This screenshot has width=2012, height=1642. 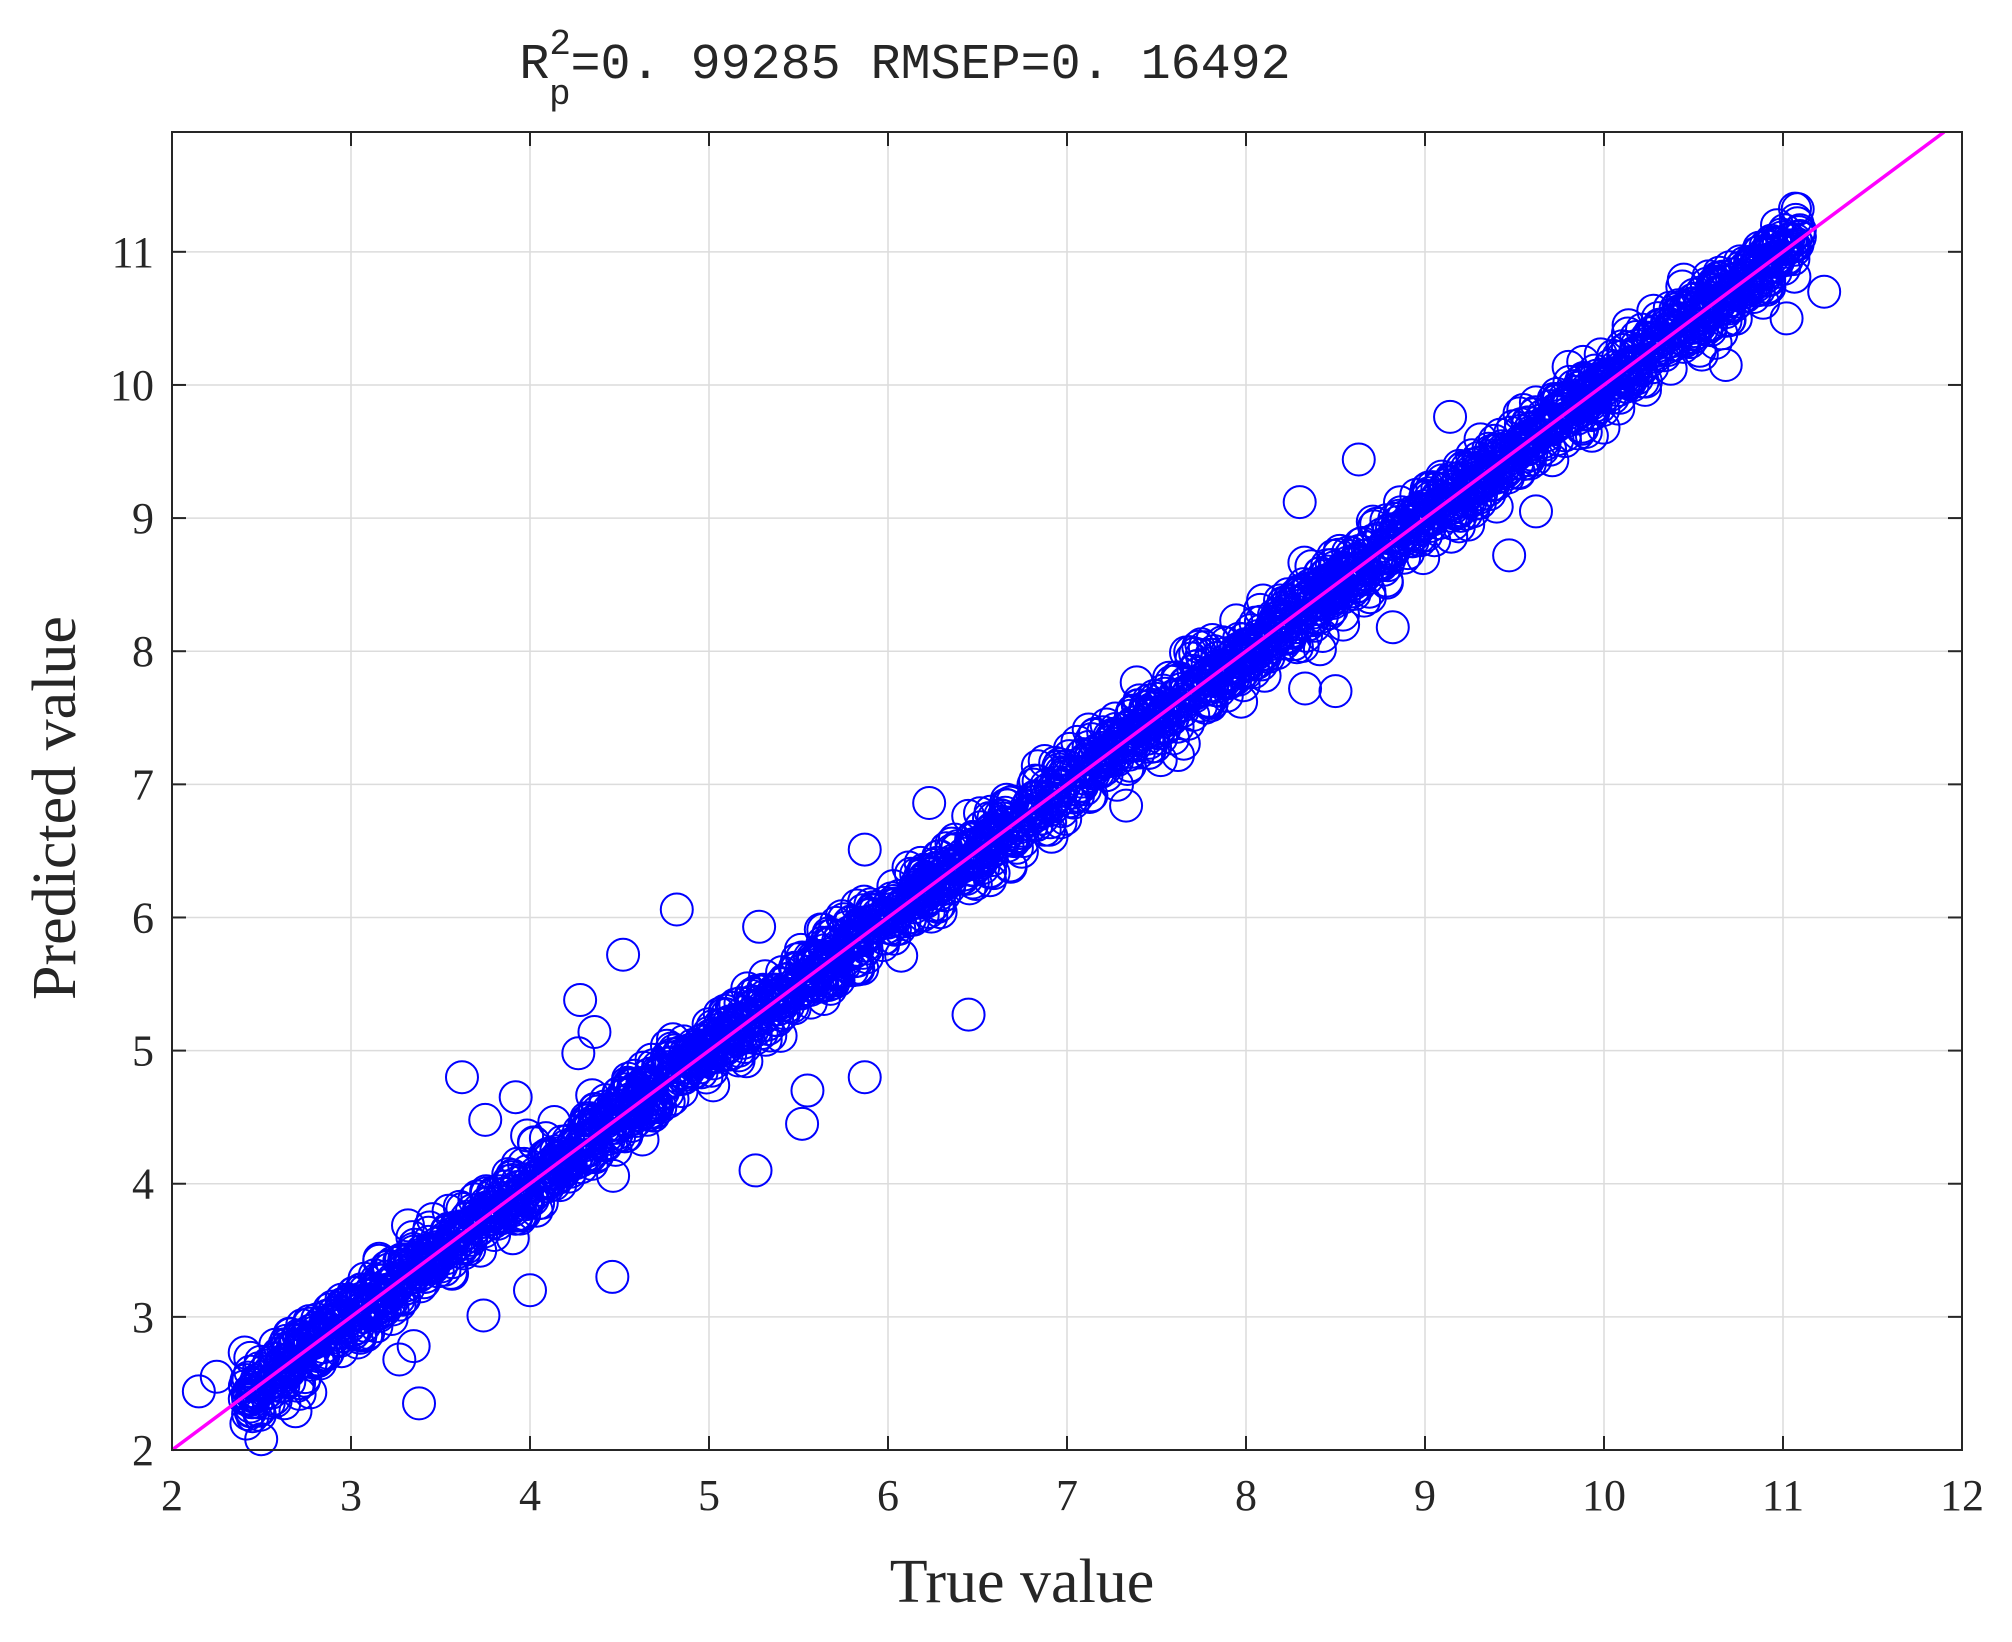 I want to click on chart-title: R2 p=0. 99285 RMSEP=0. 16492, so click(x=904, y=69).